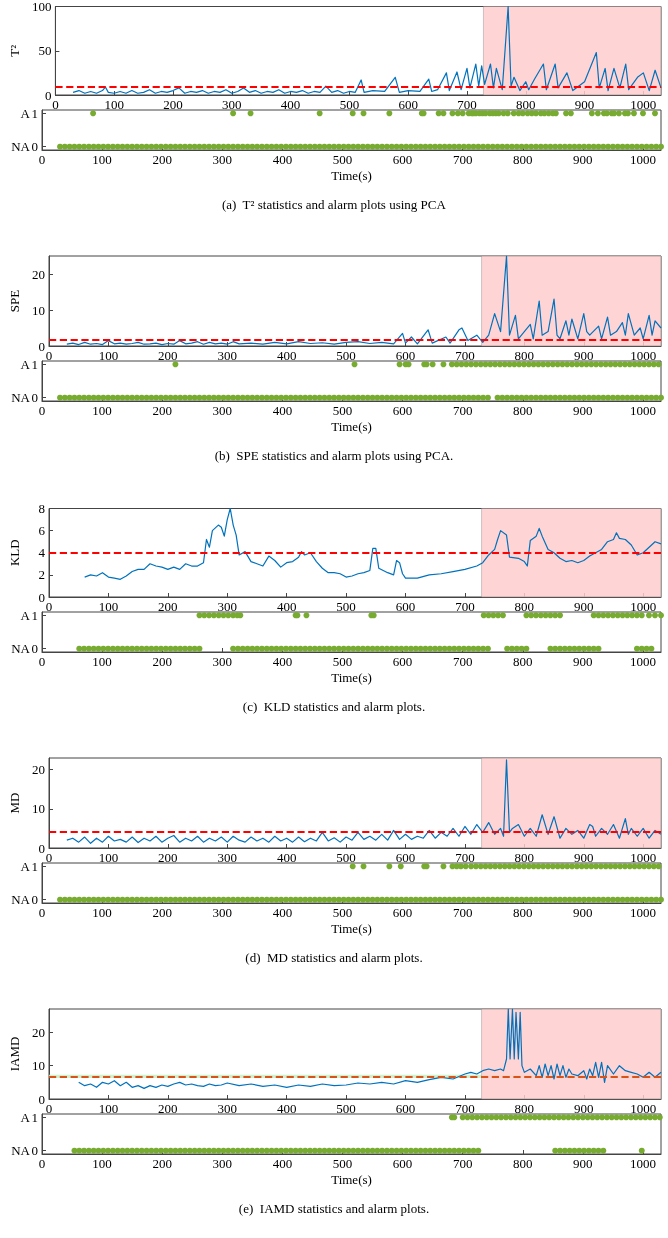  Describe the element at coordinates (14, 50) in the screenshot. I see `y-axis-title: T²` at that location.